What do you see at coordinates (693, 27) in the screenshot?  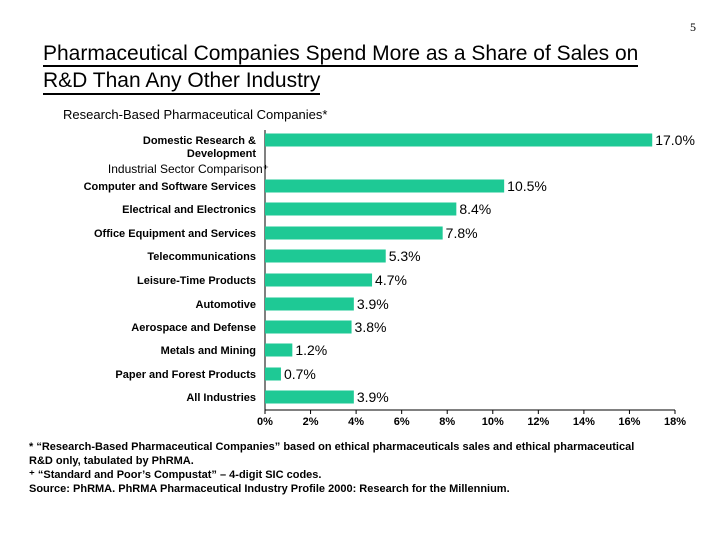 I see `page-number: 5` at bounding box center [693, 27].